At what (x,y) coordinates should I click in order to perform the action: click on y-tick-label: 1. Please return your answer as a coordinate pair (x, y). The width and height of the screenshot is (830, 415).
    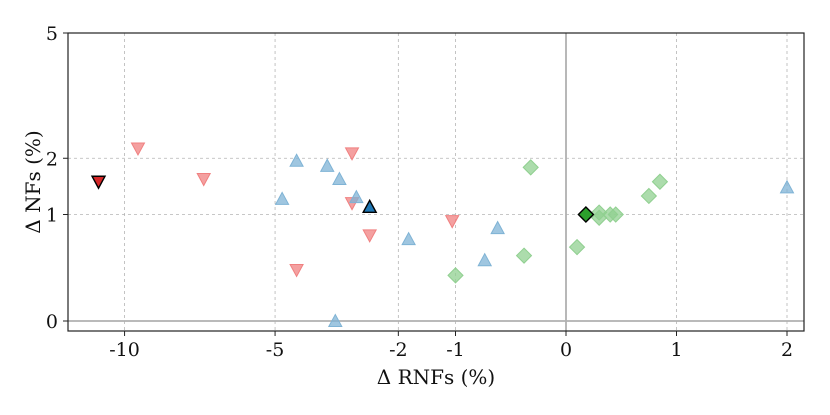
    Looking at the image, I should click on (52, 216).